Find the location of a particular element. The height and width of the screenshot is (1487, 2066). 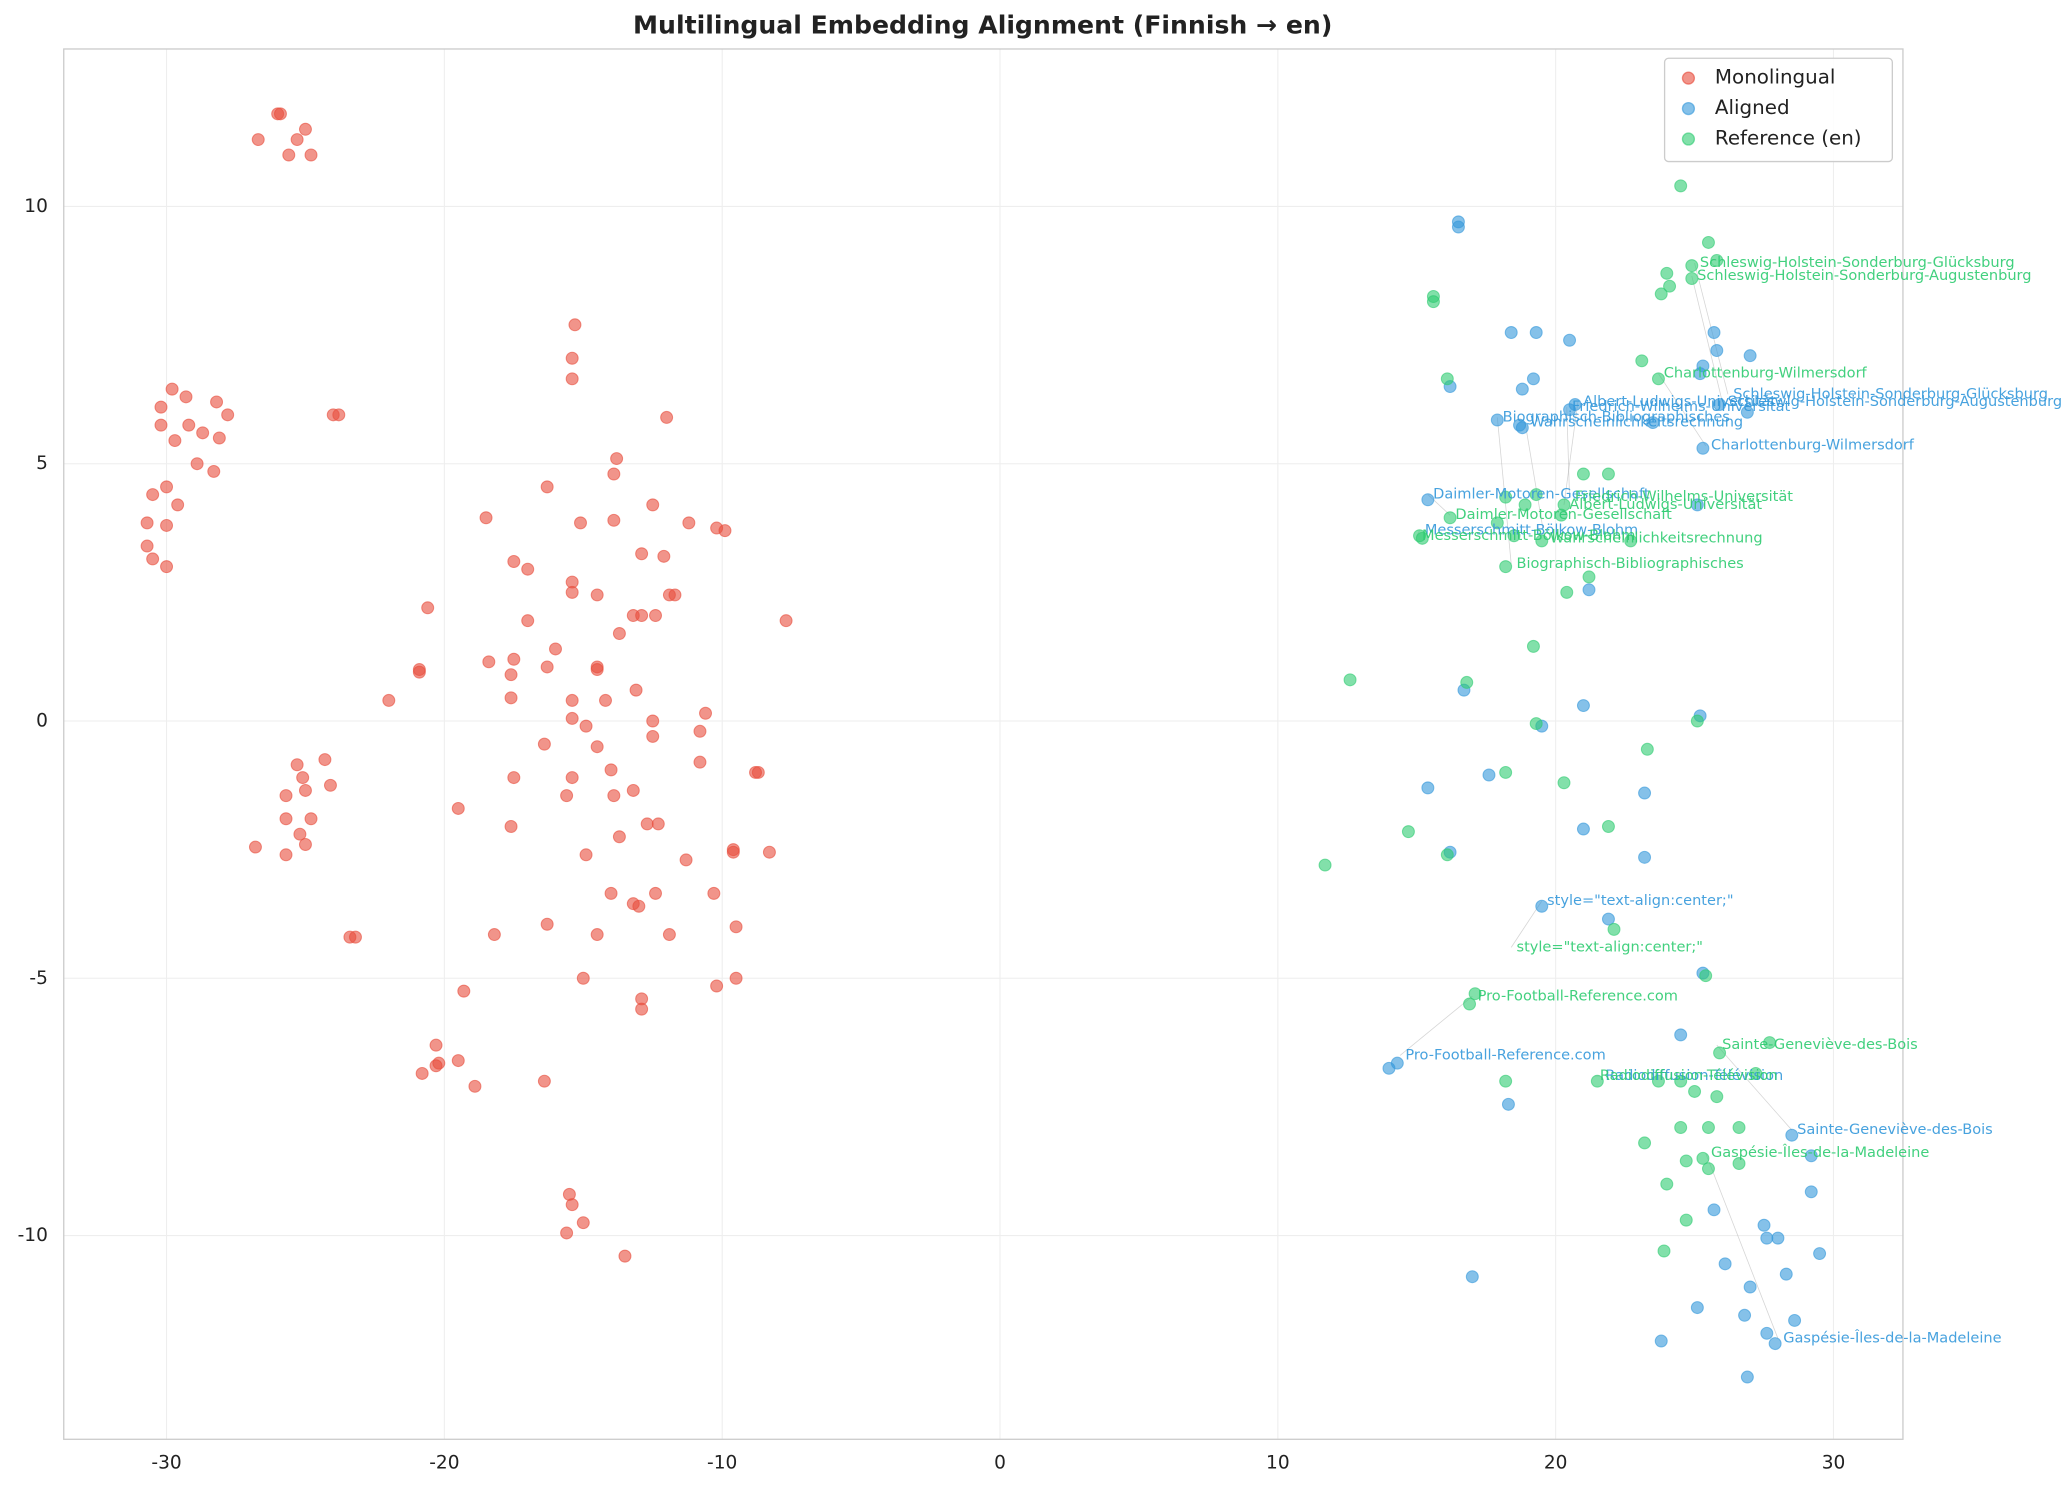

x-tick-label: 0 is located at coordinates (1000, 1463).